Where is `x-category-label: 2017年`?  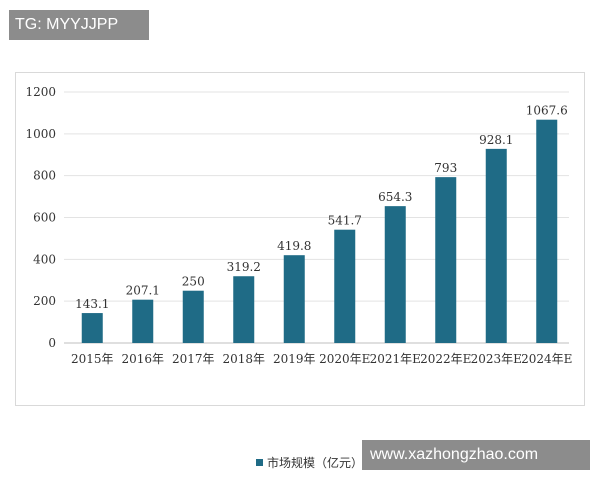 x-category-label: 2017年 is located at coordinates (193, 359).